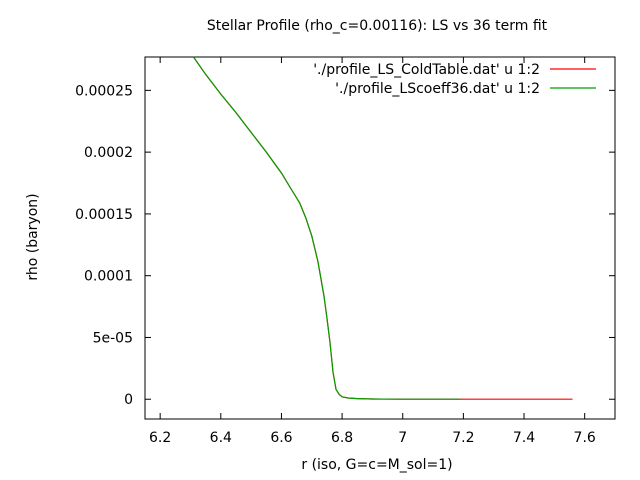  I want to click on x-tick-label: 6.8, so click(342, 438).